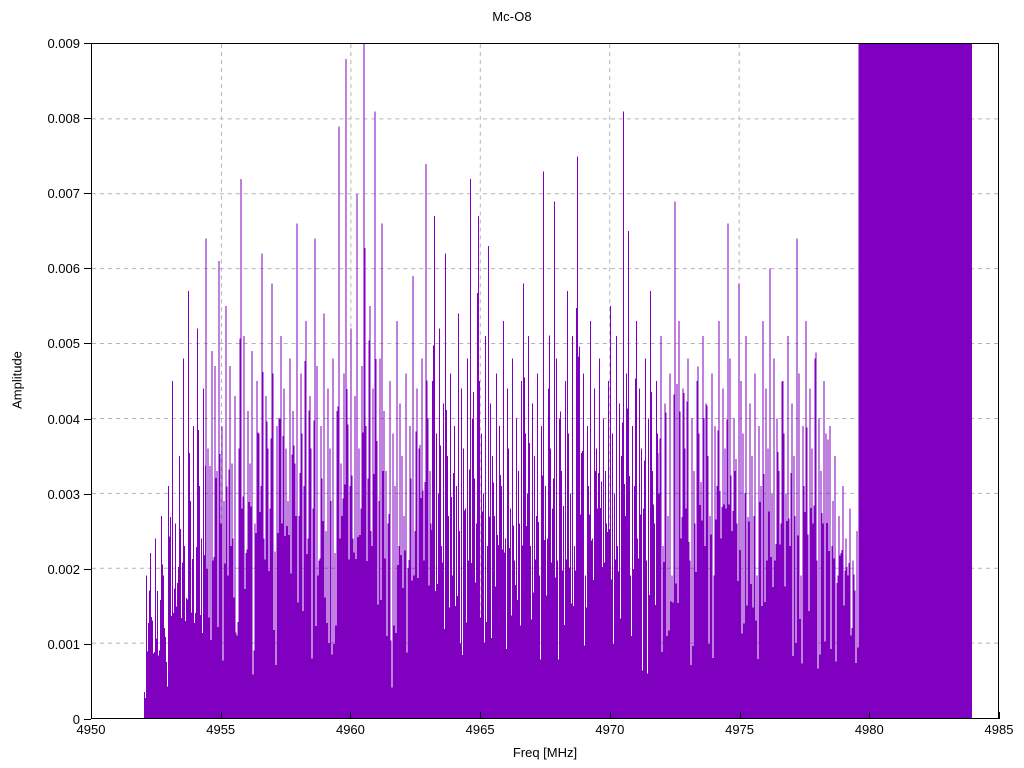 The width and height of the screenshot is (1024, 768). I want to click on y-tick-label: 0.005, so click(63, 344).